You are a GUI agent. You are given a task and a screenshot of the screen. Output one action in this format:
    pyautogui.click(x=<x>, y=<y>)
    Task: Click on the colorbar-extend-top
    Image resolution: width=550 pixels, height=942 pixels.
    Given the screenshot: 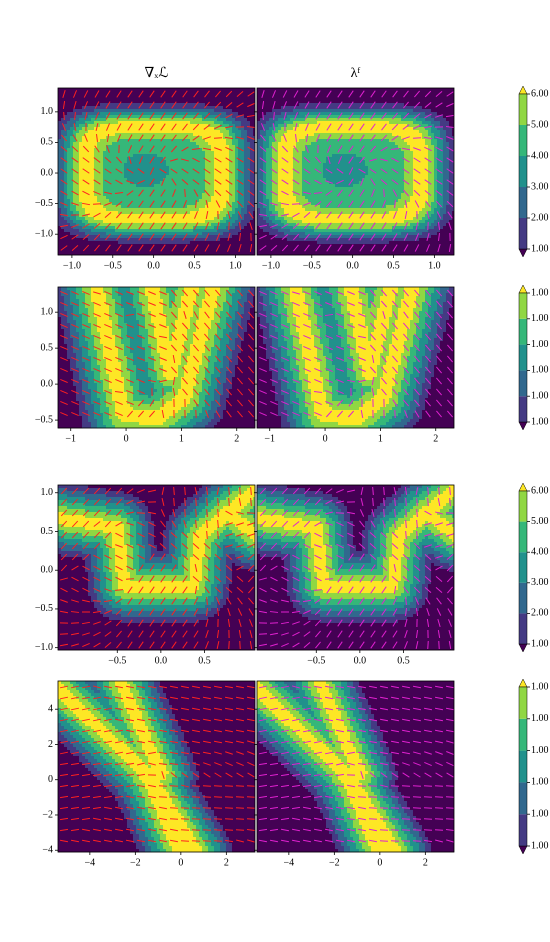 What is the action you would take?
    pyautogui.click(x=523, y=289)
    